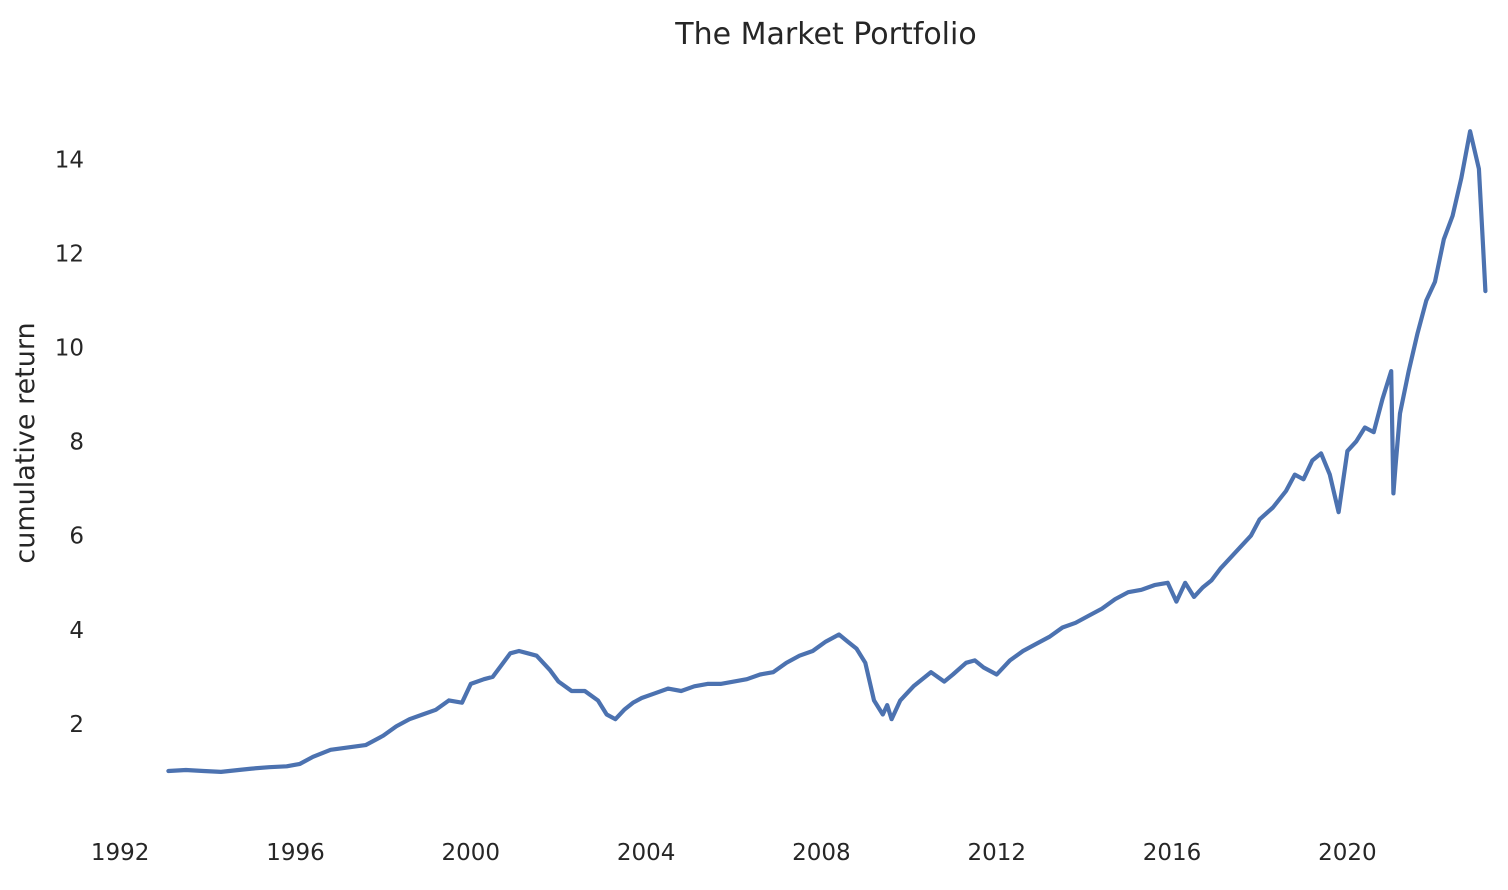 Image resolution: width=1508 pixels, height=890 pixels. Describe the element at coordinates (69, 160) in the screenshot. I see `y-tick-label: 14` at that location.